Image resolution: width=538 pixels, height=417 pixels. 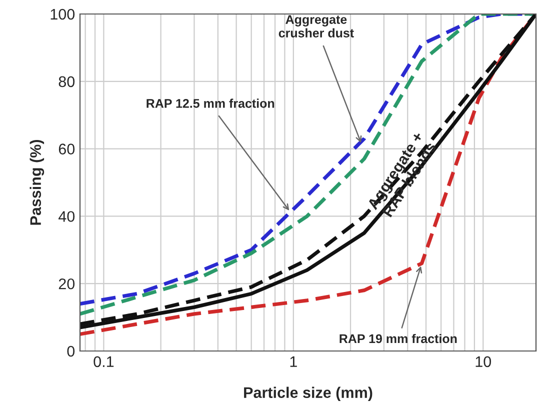 I want to click on y-tick-label: 40, so click(x=66, y=216).